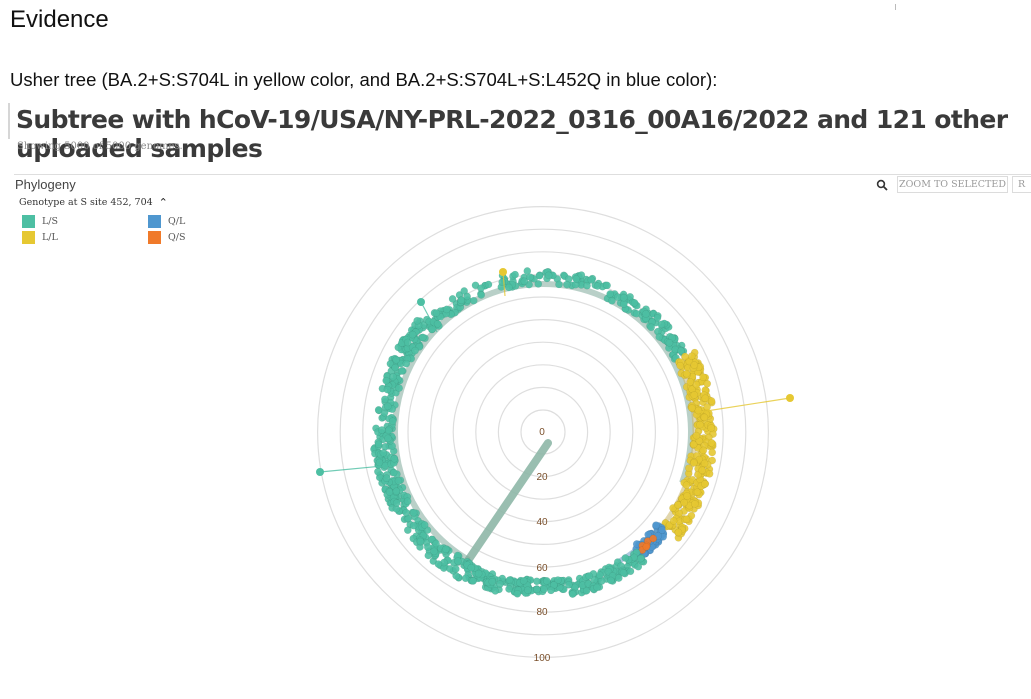 The image size is (1031, 699). What do you see at coordinates (882, 184) in the screenshot?
I see `search-button` at bounding box center [882, 184].